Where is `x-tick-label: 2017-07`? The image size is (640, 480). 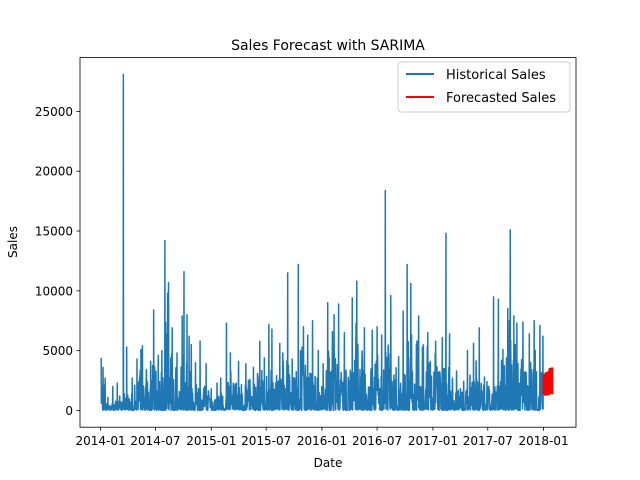 x-tick-label: 2017-07 is located at coordinates (488, 441).